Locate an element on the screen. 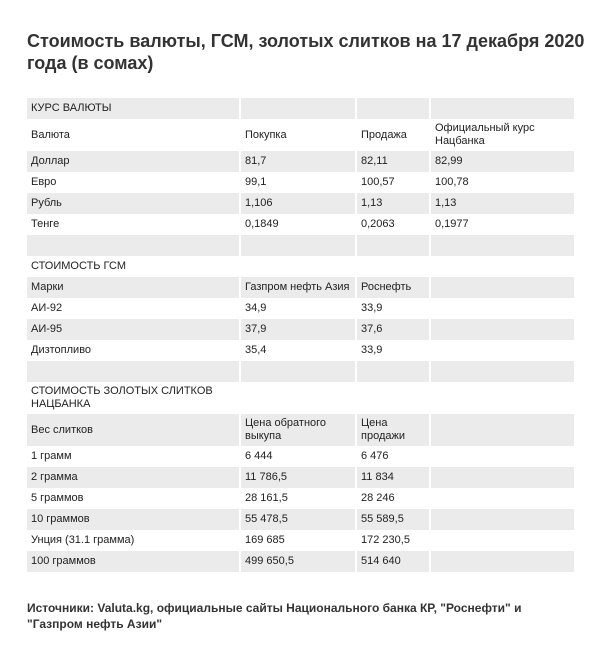 The width and height of the screenshot is (600, 656). cell: Рубль is located at coordinates (133, 203).